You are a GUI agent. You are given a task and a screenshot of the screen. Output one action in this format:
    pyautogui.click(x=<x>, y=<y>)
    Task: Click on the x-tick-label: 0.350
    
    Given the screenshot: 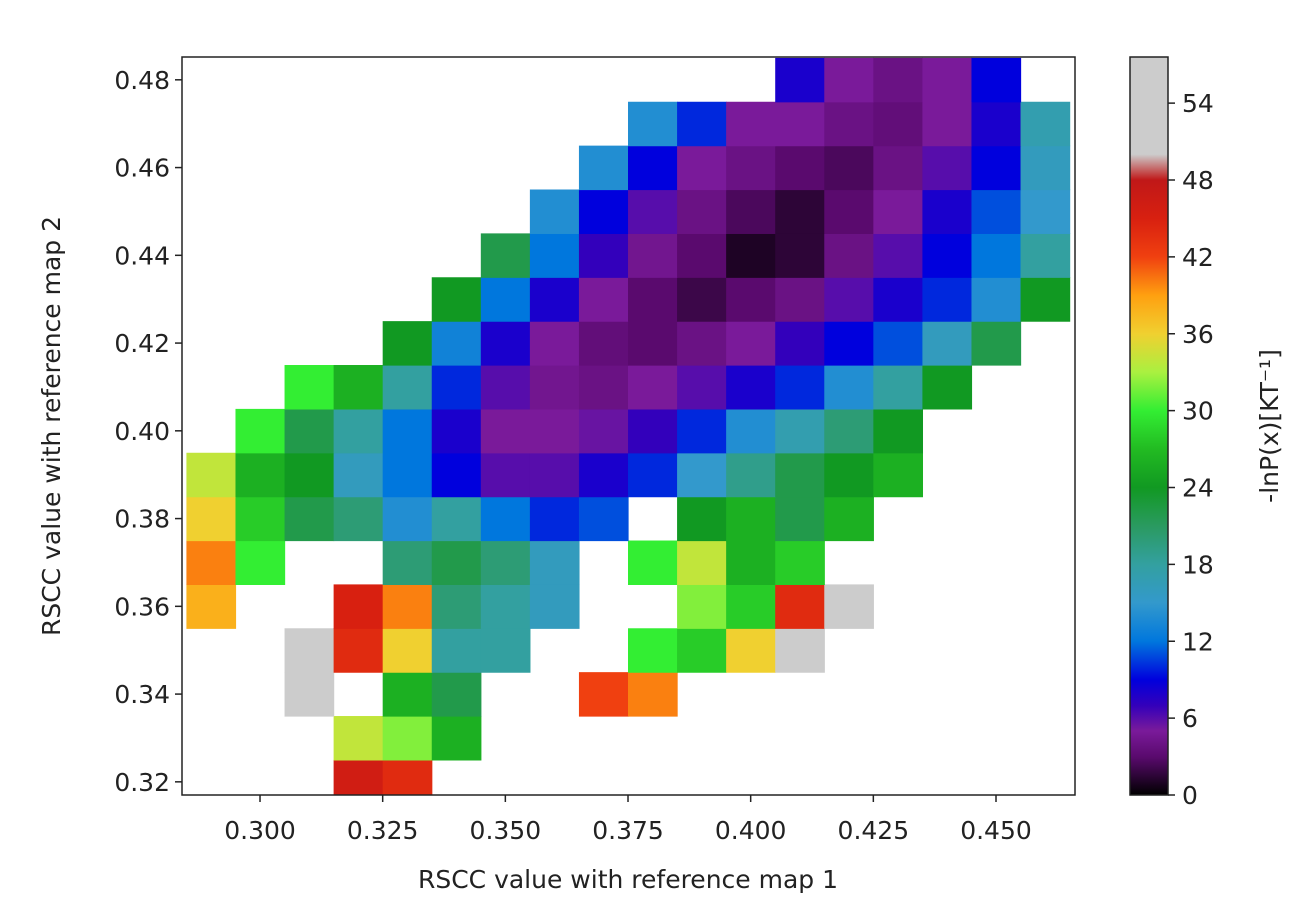 What is the action you would take?
    pyautogui.click(x=506, y=830)
    